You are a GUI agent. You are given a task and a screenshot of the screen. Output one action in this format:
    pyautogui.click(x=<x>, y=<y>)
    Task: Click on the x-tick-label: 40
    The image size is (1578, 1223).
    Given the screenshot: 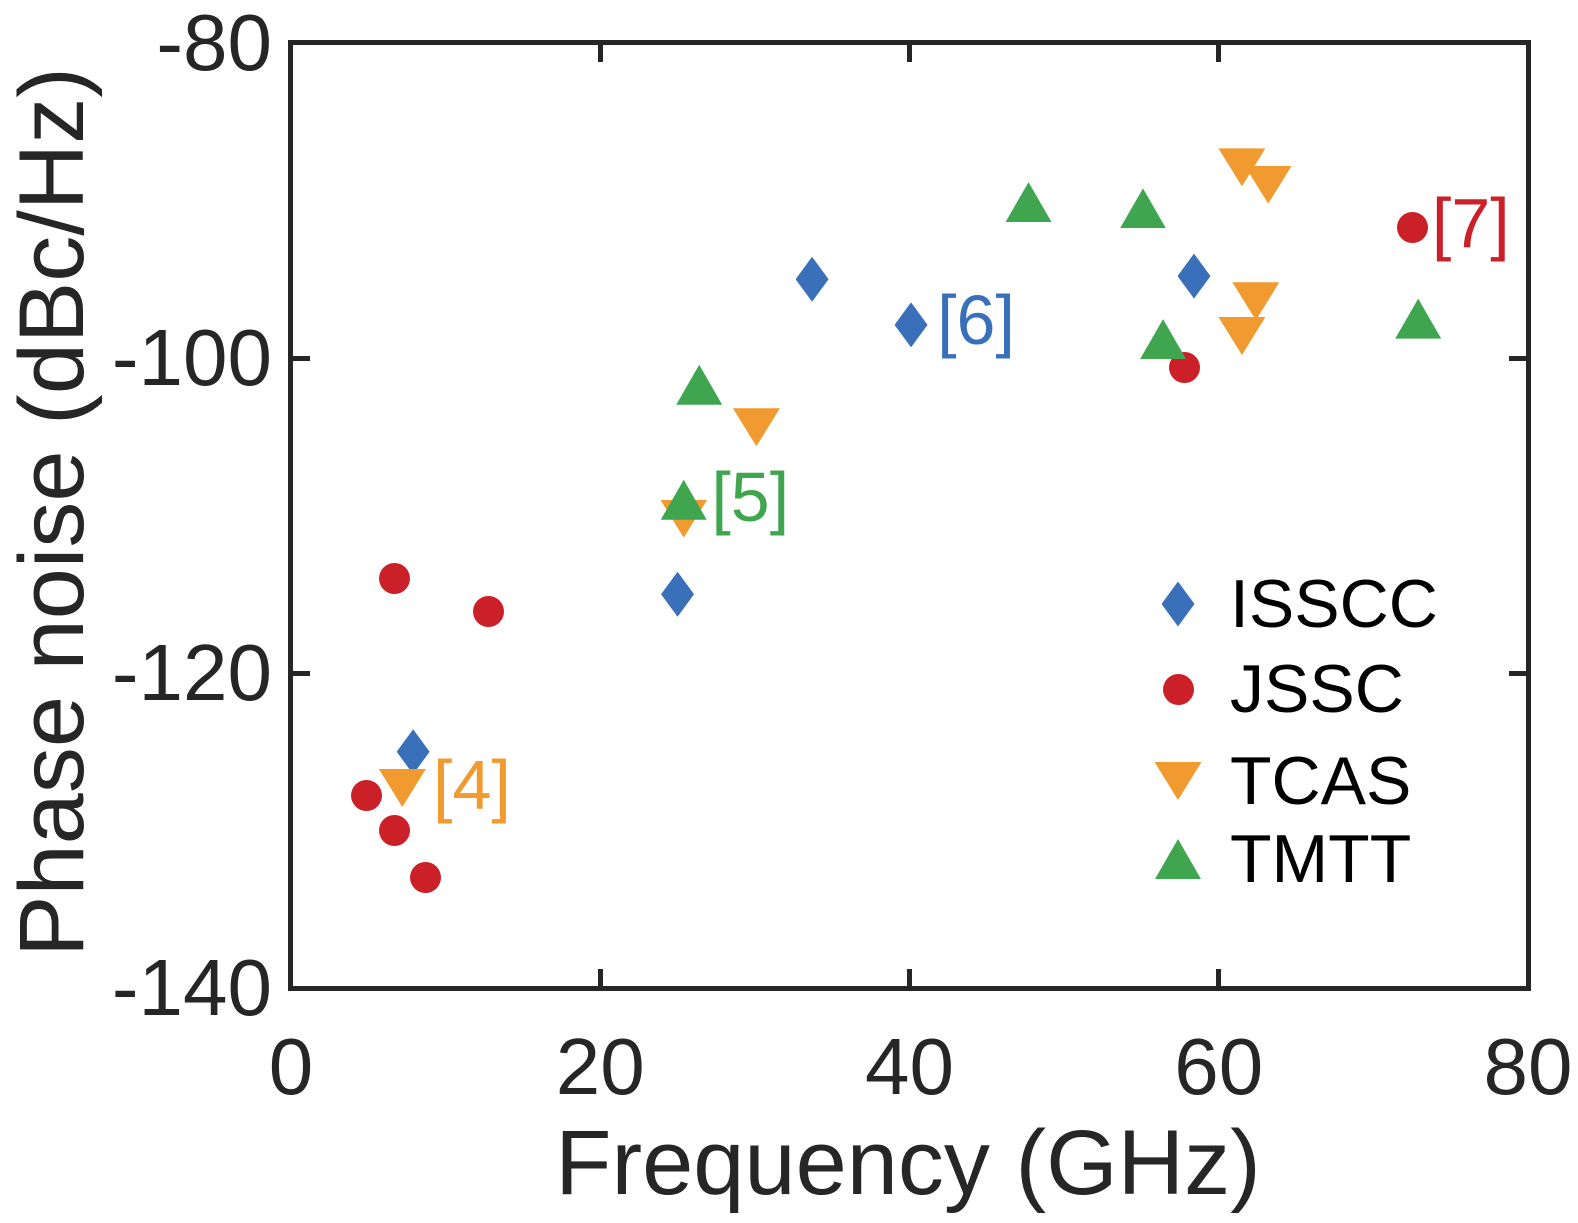 What is the action you would take?
    pyautogui.click(x=909, y=1066)
    